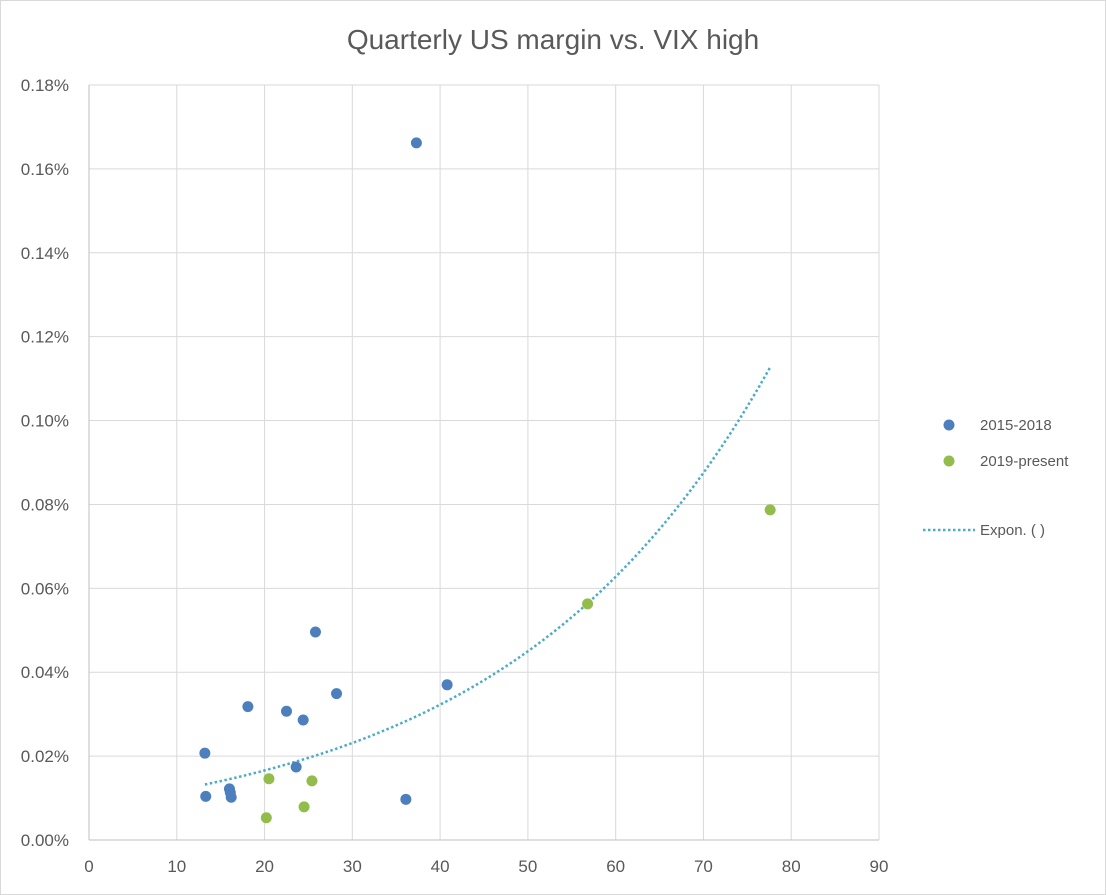  I want to click on x-tick-label: 80, so click(791, 866).